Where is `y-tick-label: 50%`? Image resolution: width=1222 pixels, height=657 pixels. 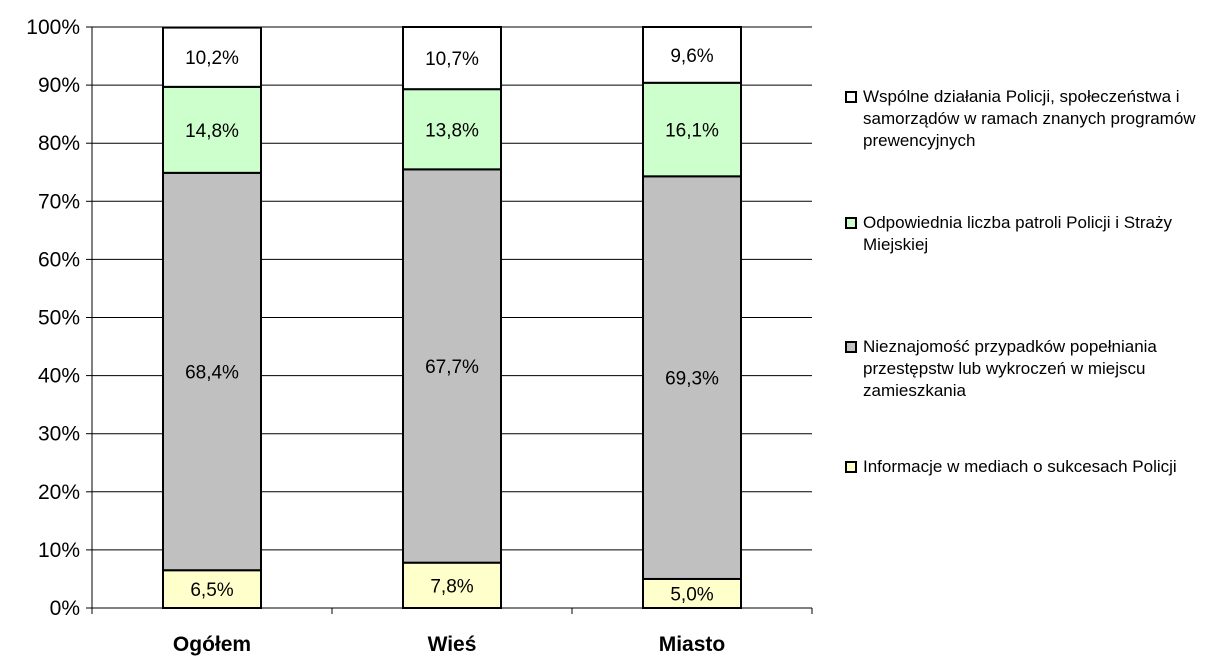 y-tick-label: 50% is located at coordinates (59, 318).